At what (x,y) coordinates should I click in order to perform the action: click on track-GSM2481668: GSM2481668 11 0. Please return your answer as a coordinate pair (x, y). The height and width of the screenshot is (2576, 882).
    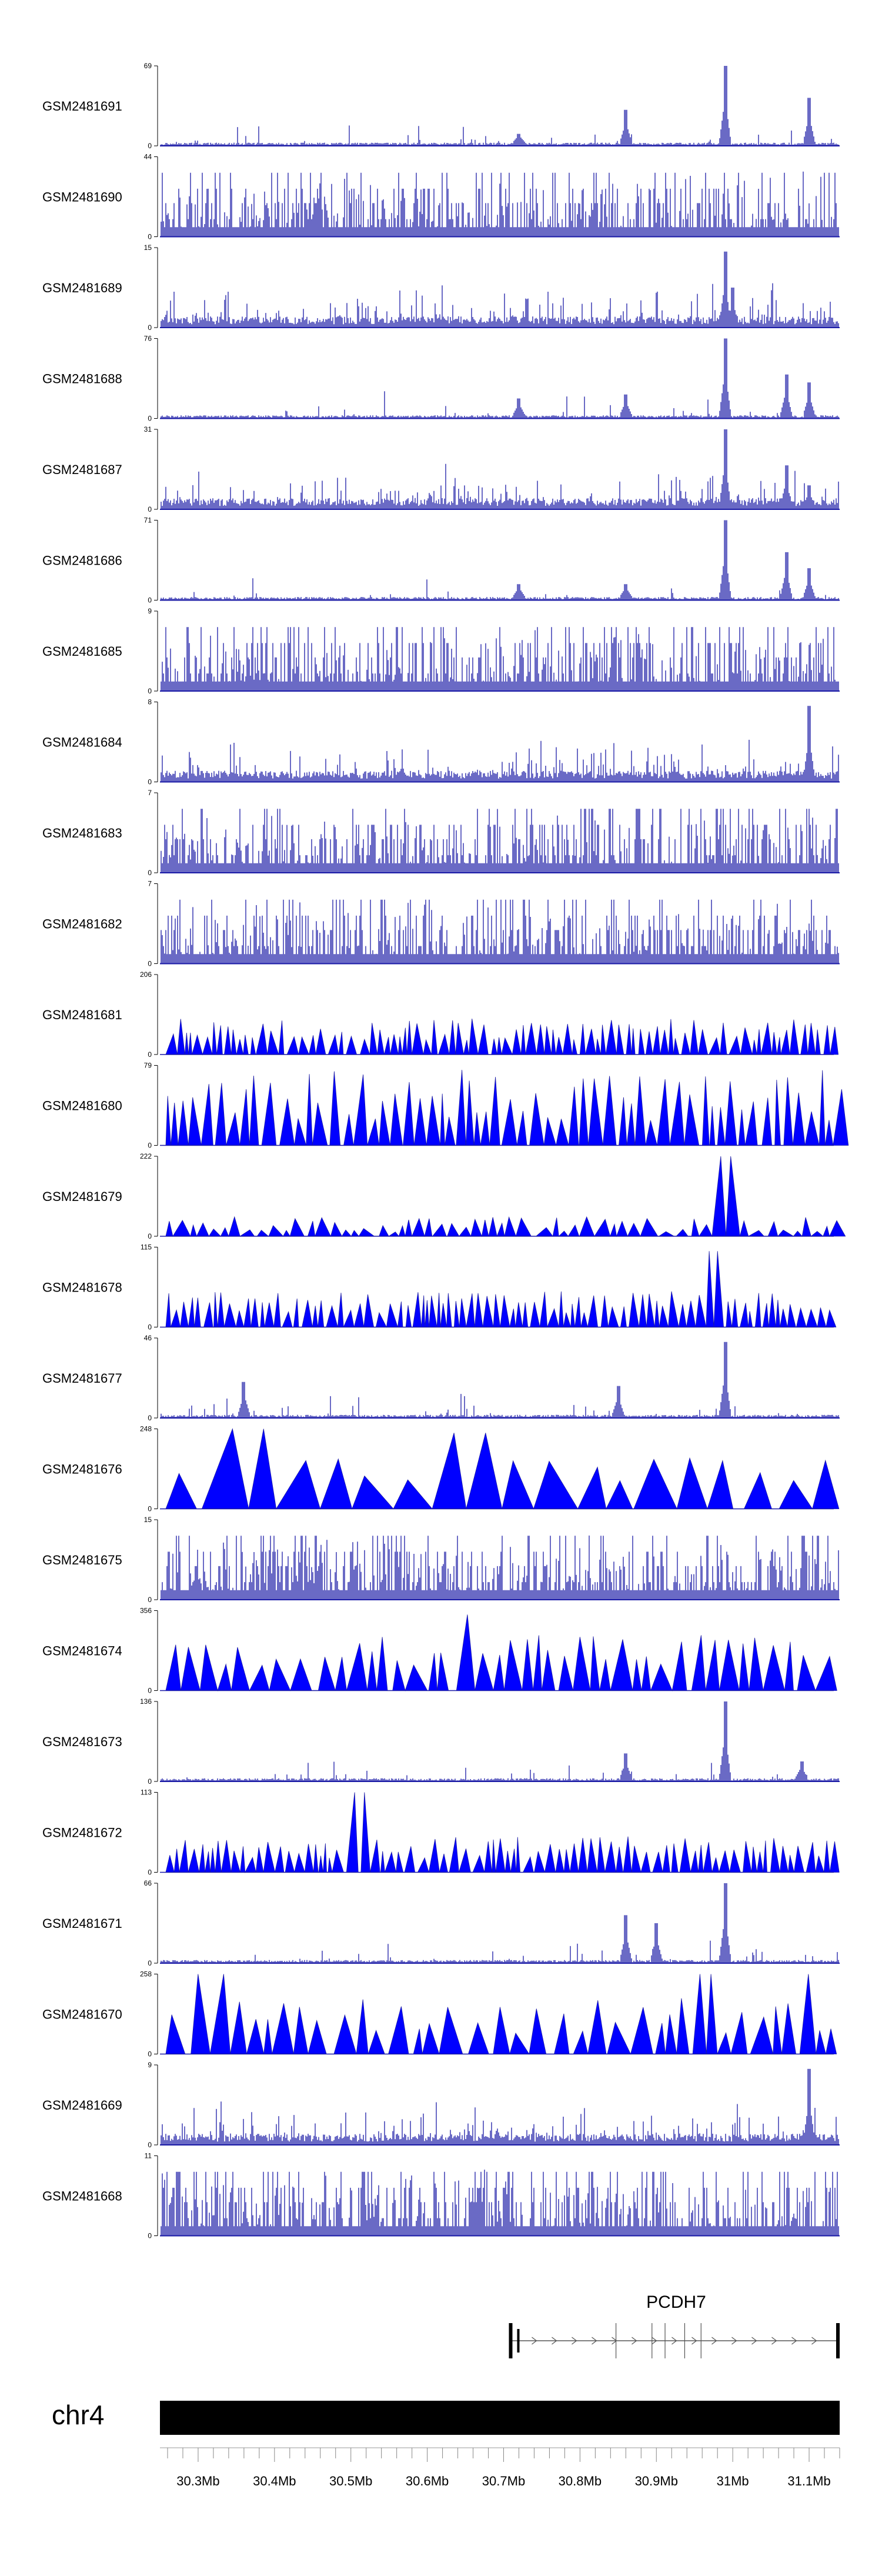
    Looking at the image, I should click on (441, 2196).